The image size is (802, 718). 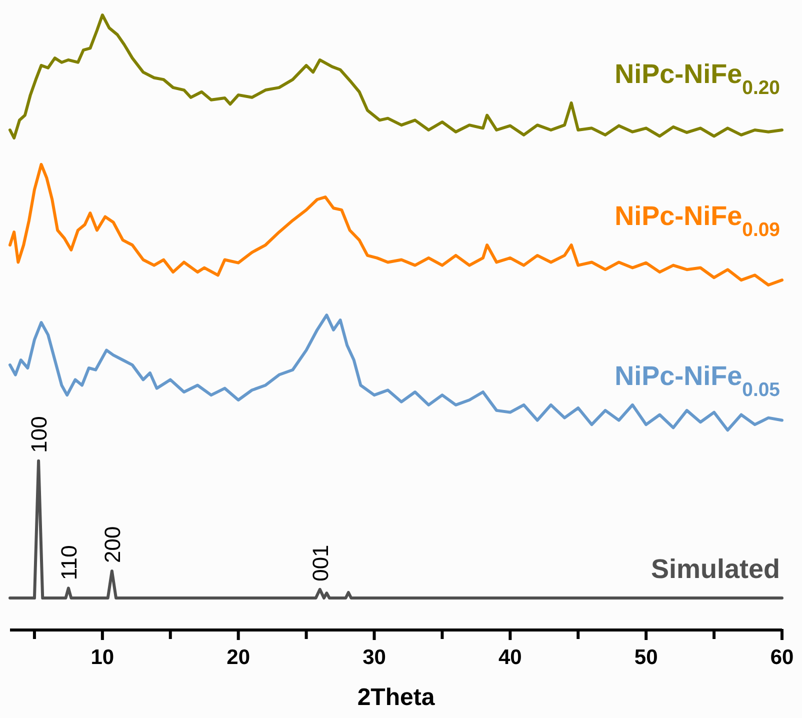 I want to click on x-axis-title: 2Theta, so click(x=396, y=697).